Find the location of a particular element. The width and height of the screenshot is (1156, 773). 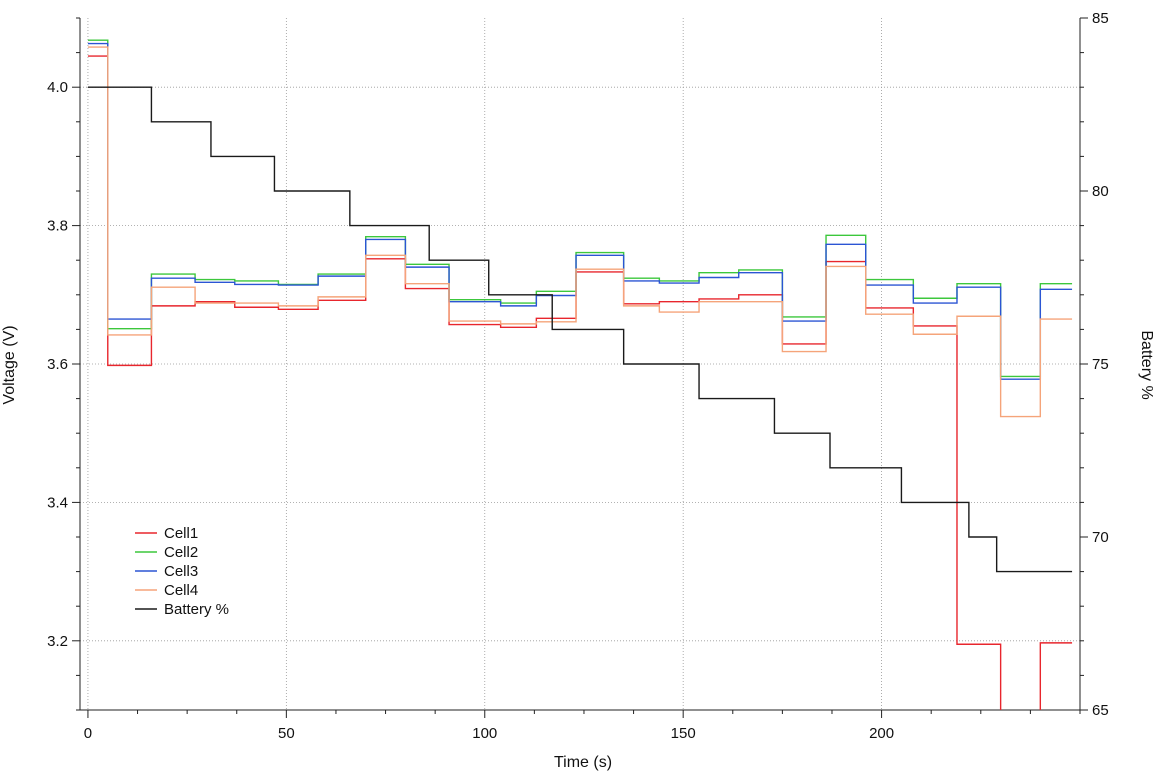

y-tick-label: 3.2 is located at coordinates (57, 641).